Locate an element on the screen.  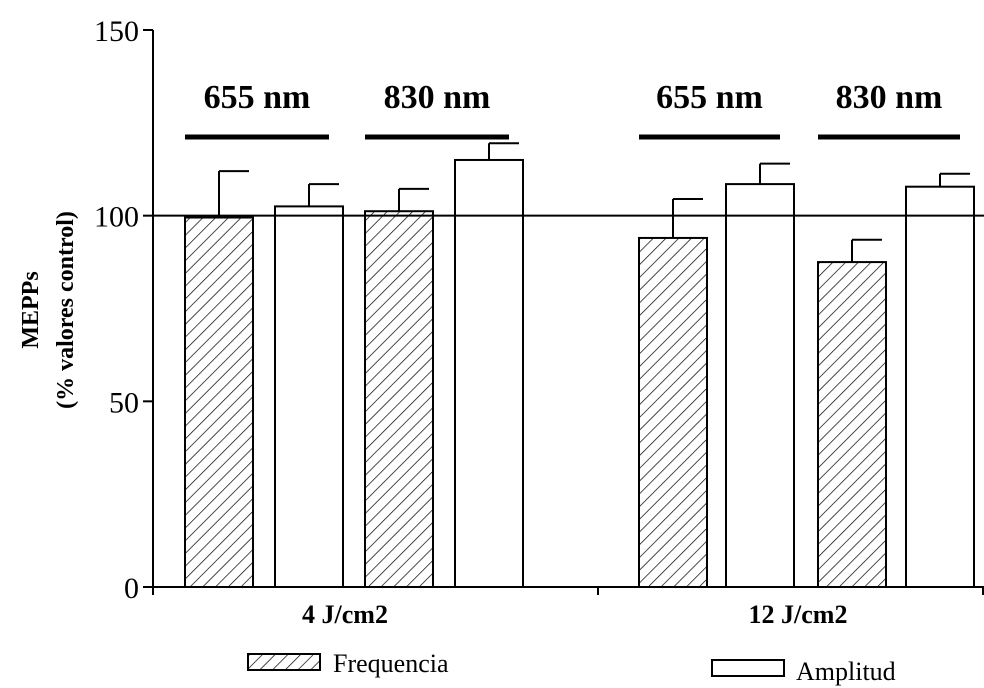
y-tick-label-150: 150 is located at coordinates (116, 31).